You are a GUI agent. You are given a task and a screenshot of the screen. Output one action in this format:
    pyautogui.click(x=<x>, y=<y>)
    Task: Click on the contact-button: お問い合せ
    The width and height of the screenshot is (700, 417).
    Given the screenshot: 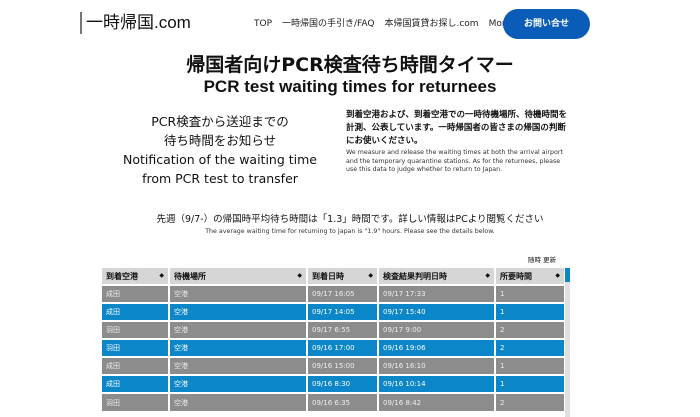 What is the action you would take?
    pyautogui.click(x=546, y=24)
    